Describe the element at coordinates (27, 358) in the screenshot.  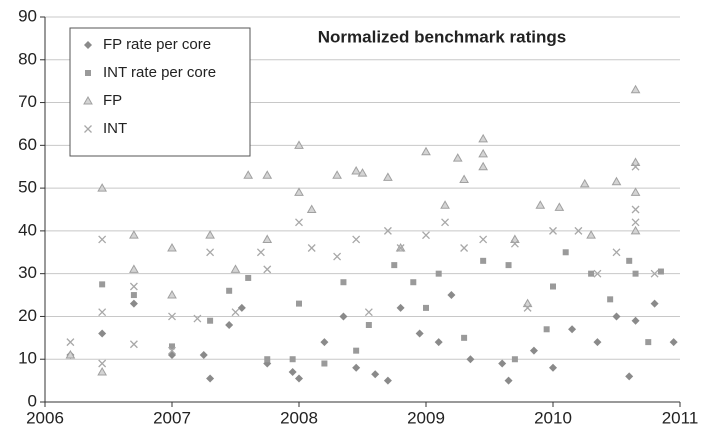
I see `y-tick-label: 10` at that location.